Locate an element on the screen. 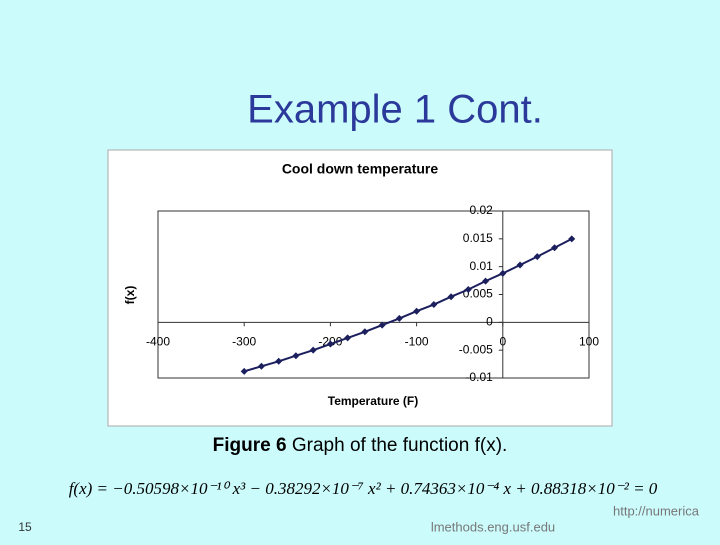  data-line is located at coordinates (408, 305).